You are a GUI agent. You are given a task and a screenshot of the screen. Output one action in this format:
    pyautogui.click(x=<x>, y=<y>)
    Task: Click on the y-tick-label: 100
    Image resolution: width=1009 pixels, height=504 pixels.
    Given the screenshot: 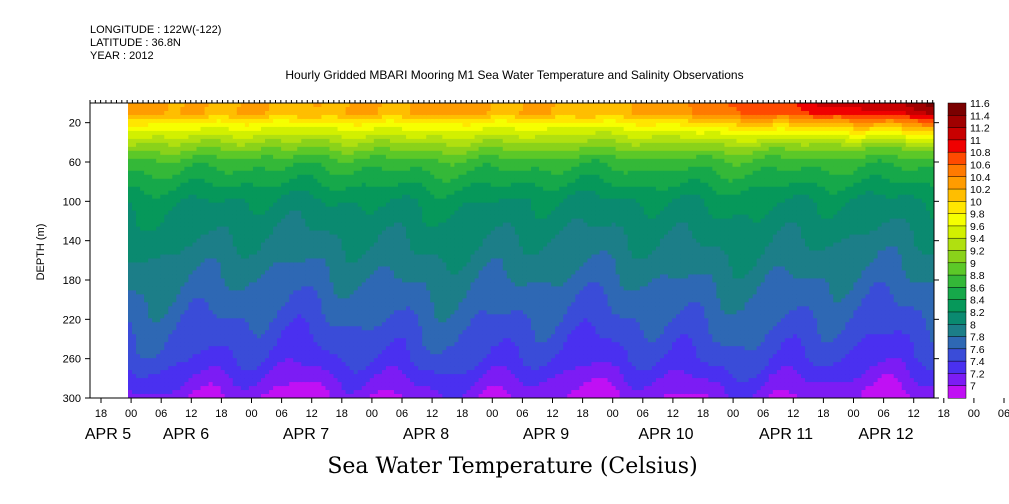 What is the action you would take?
    pyautogui.click(x=72, y=202)
    